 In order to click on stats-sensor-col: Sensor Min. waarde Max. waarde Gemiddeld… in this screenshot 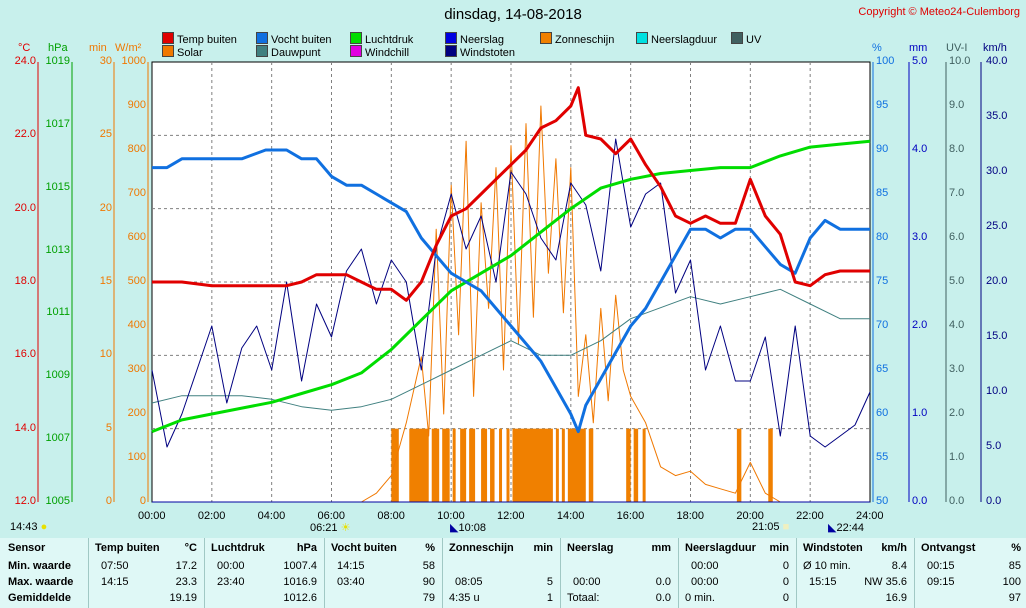, I will do `click(43, 573)`.